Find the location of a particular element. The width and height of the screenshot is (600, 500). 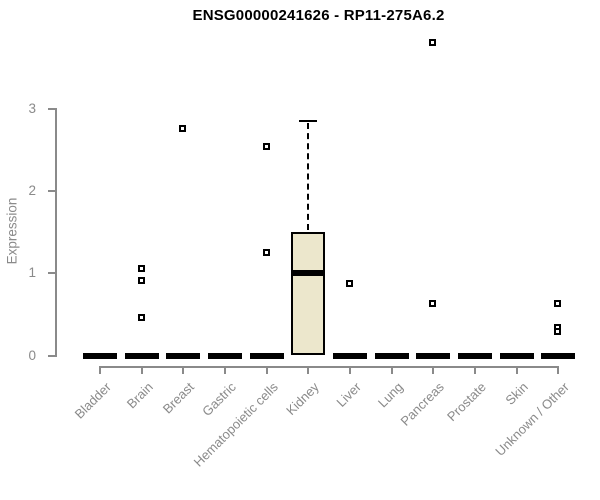

y-tick-label: 0 is located at coordinates (32, 355).